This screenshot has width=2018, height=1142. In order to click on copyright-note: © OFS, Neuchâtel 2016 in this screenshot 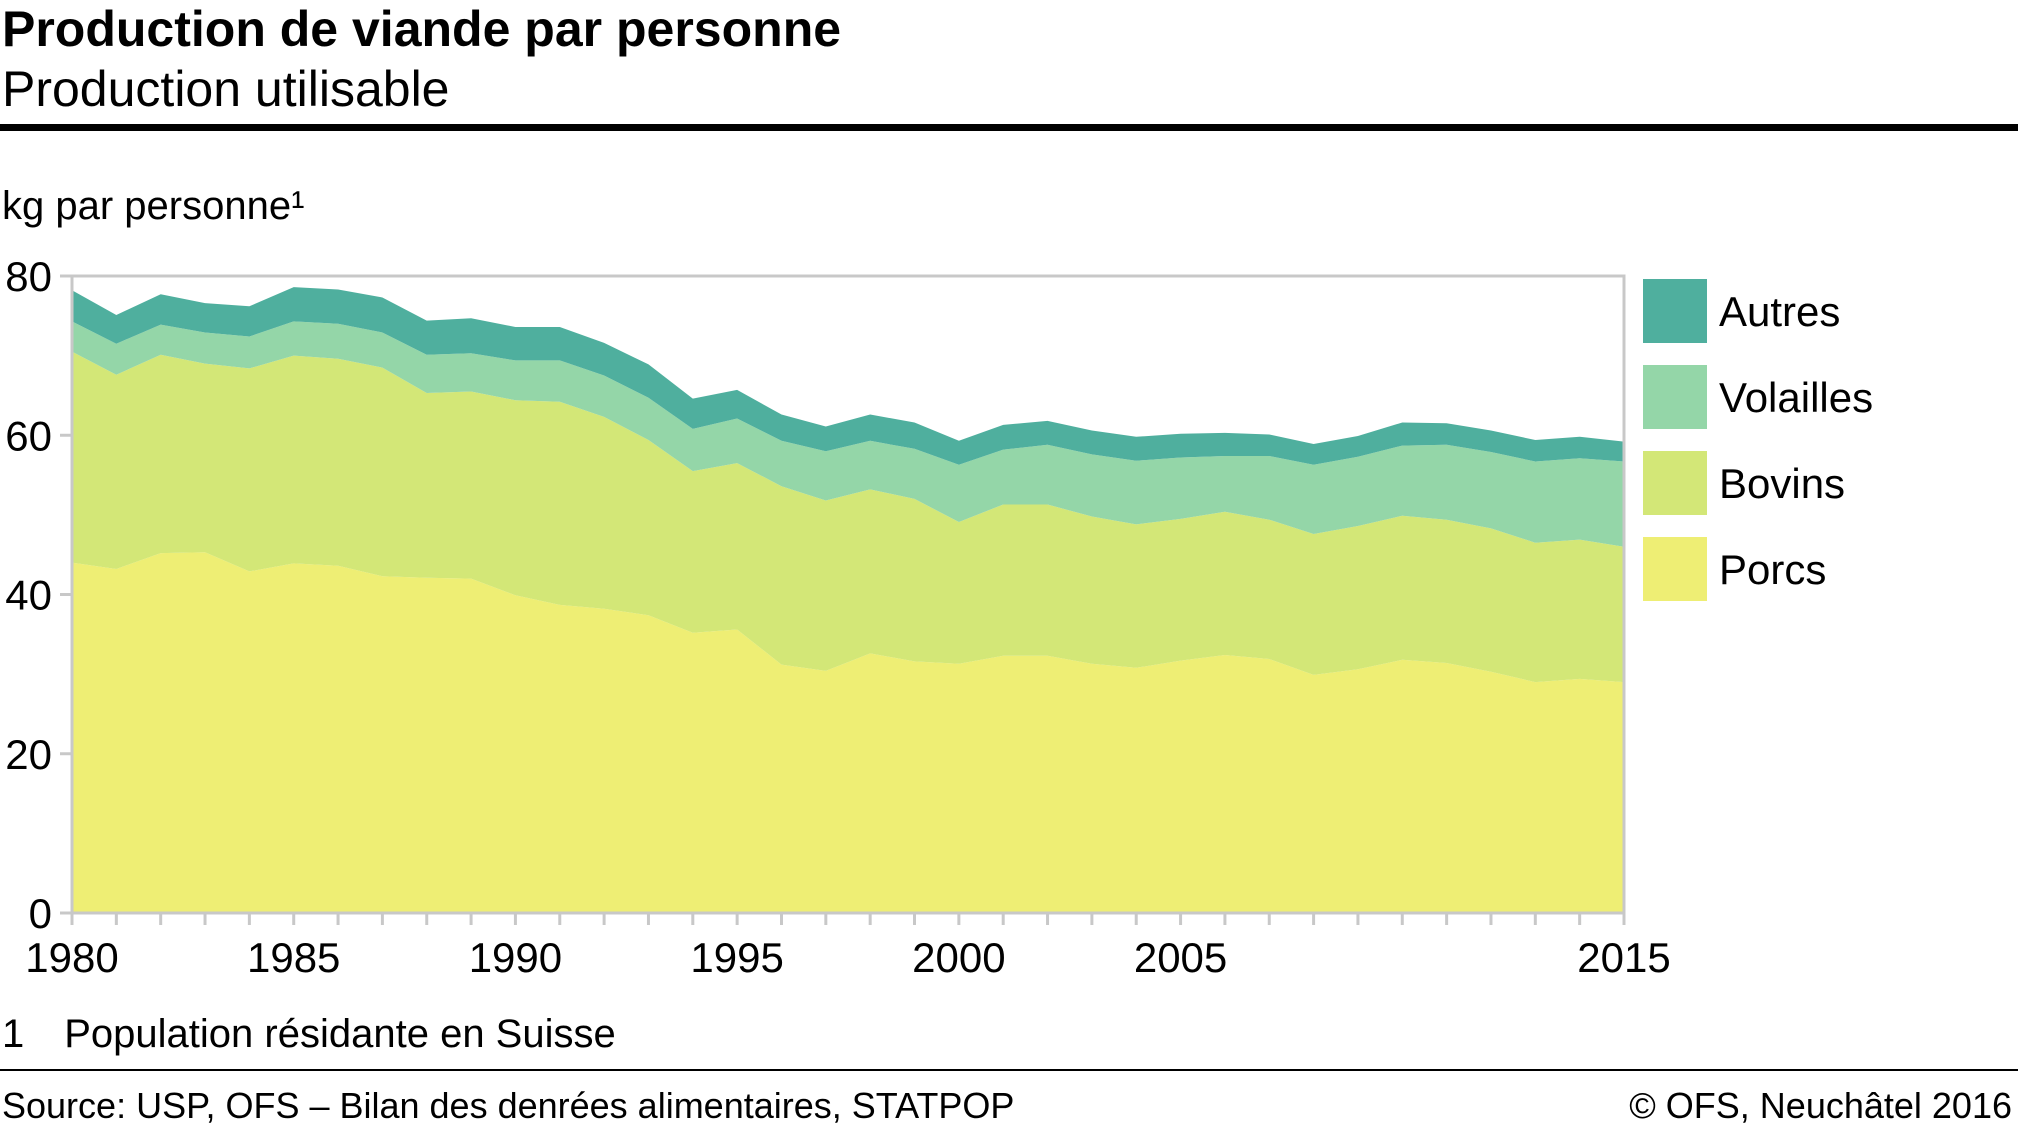, I will do `click(1820, 1105)`.